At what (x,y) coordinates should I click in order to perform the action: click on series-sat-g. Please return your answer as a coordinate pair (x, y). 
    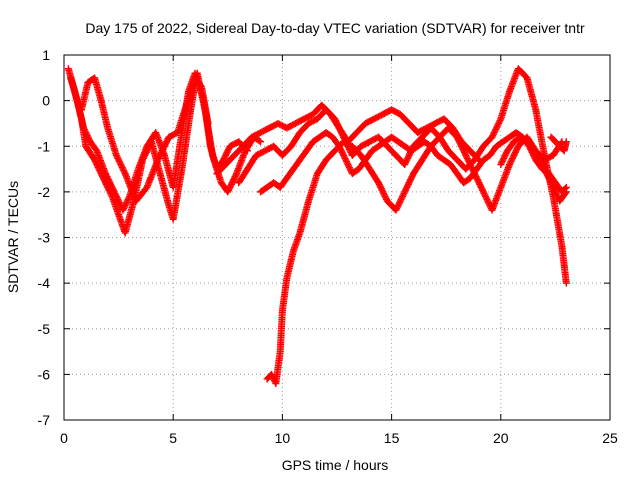
    Looking at the image, I should click on (413, 162).